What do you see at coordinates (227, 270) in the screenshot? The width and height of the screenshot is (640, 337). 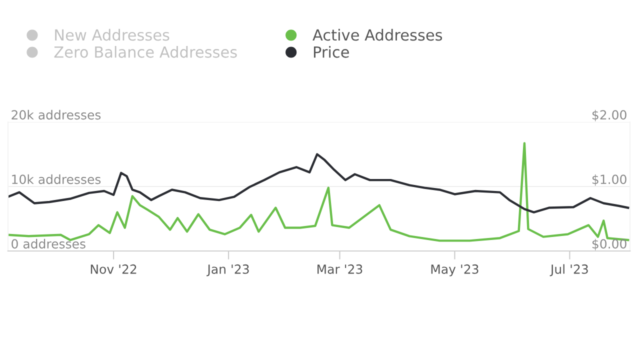 I see `x-tick-label: Jan '23` at bounding box center [227, 270].